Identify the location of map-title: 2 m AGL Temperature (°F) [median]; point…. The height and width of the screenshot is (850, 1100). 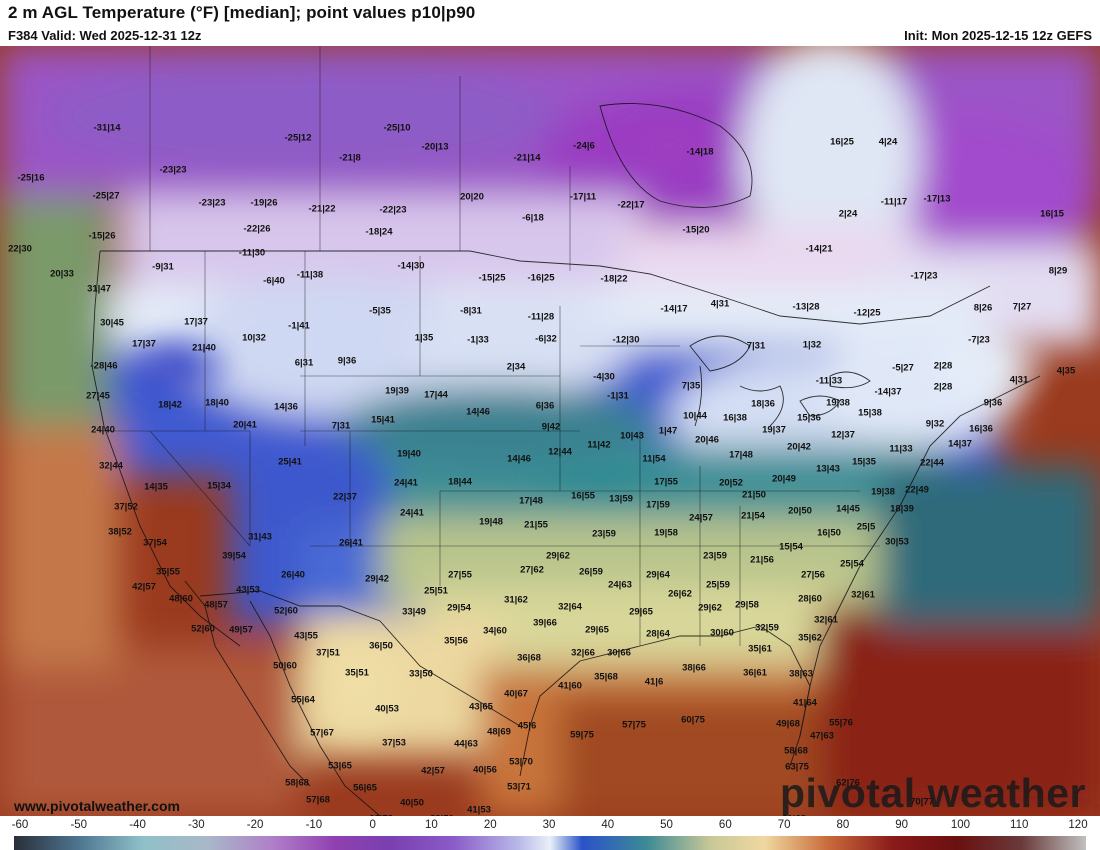
(242, 12).